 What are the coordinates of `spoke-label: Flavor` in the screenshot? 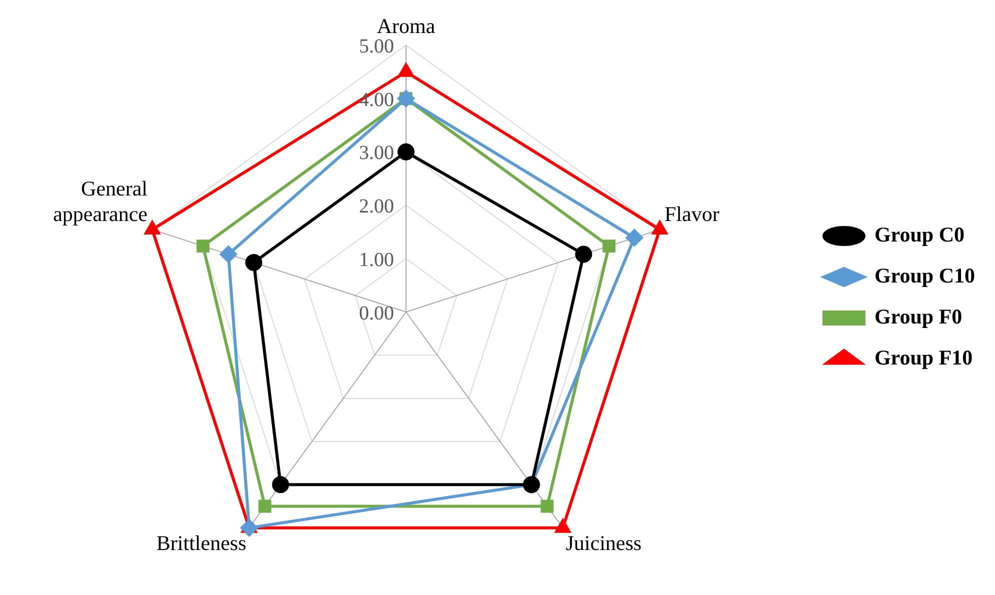 It's located at (692, 214).